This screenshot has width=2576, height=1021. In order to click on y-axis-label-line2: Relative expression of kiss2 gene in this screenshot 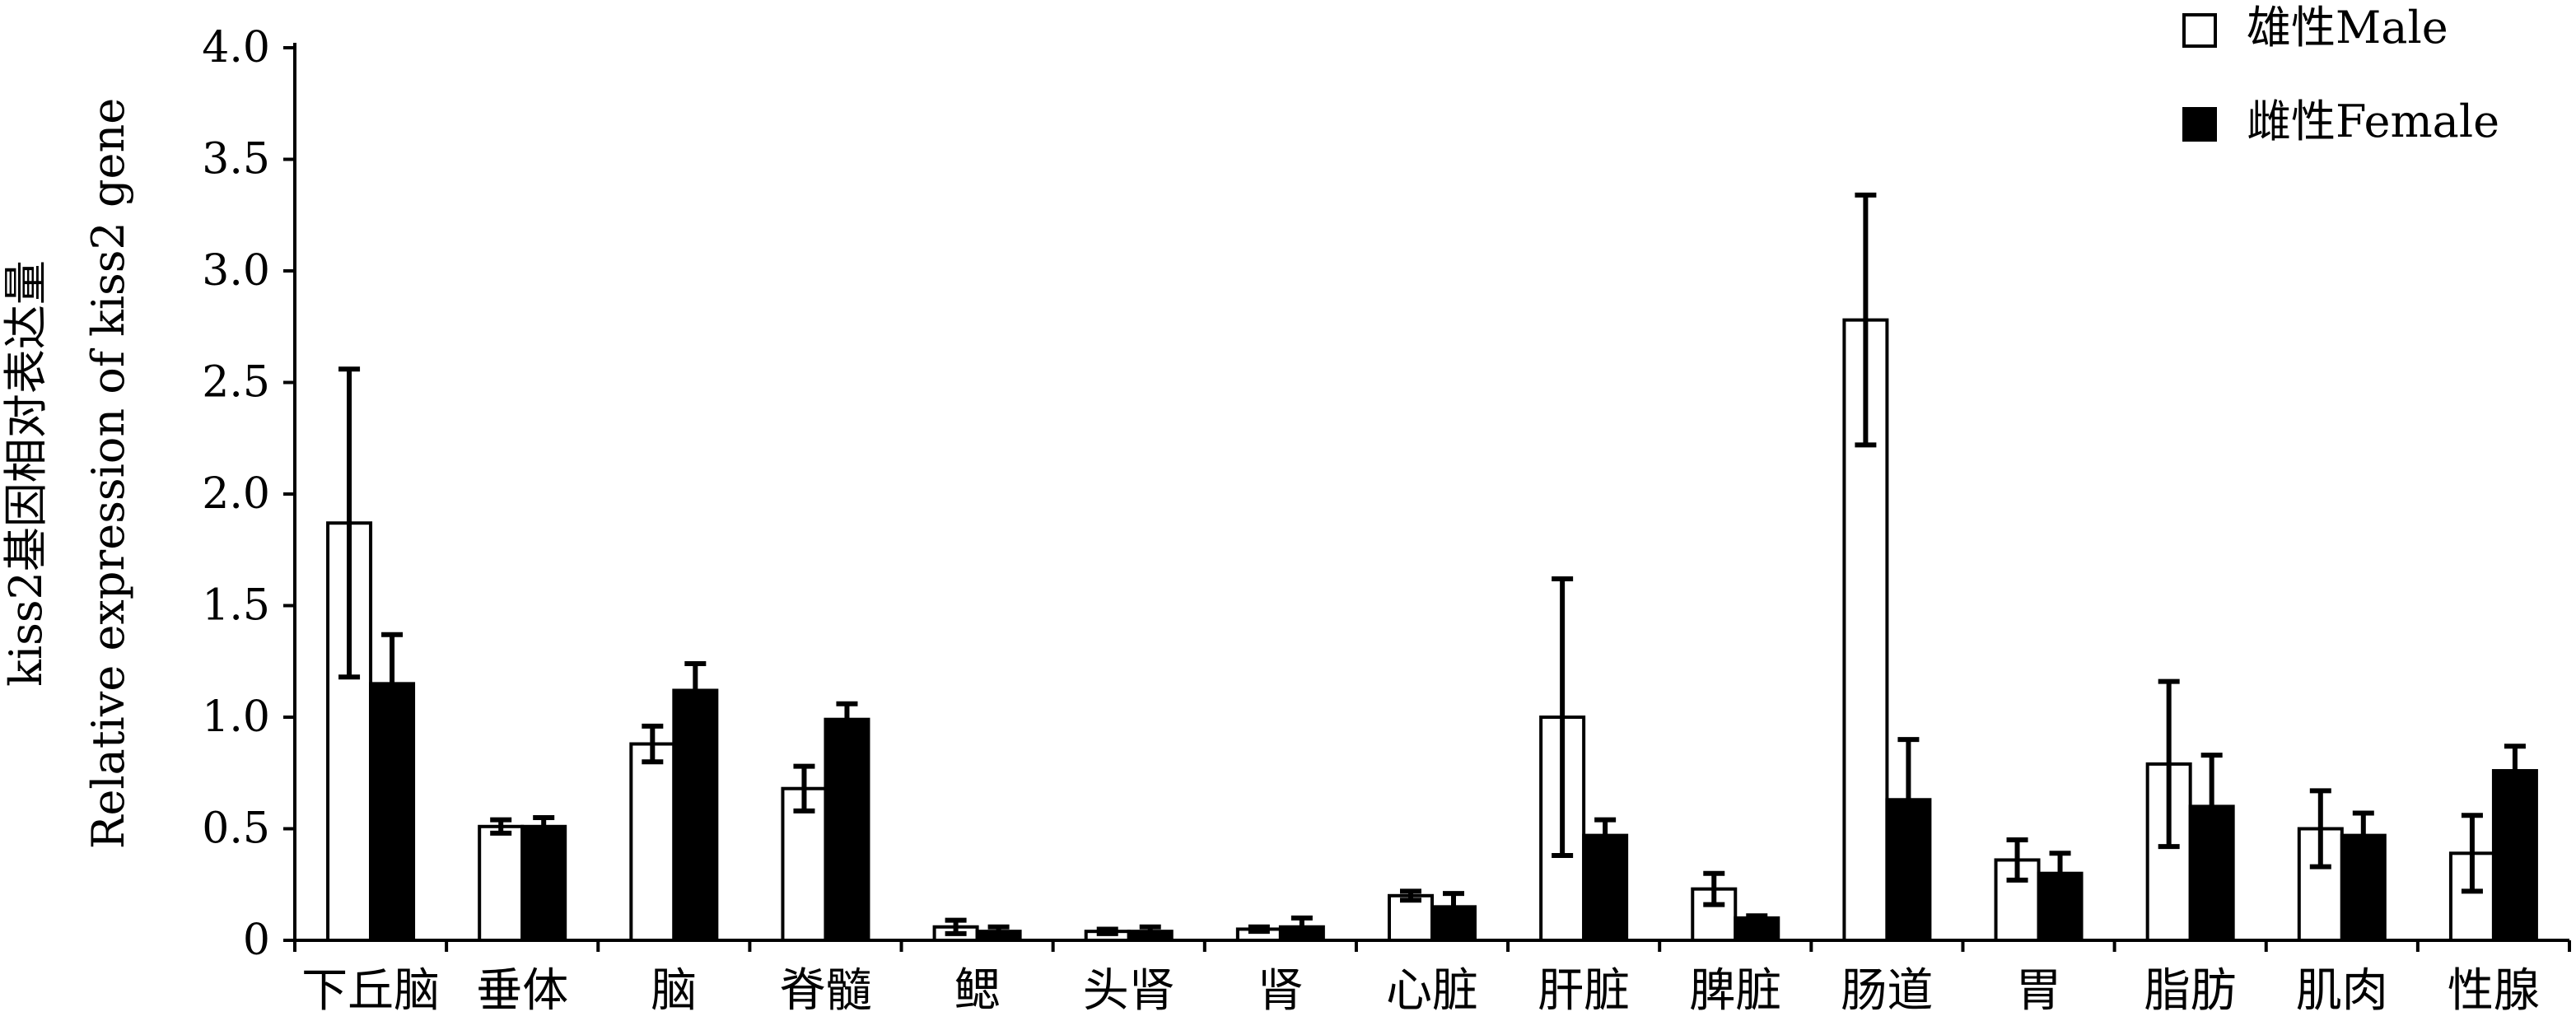, I will do `click(108, 473)`.